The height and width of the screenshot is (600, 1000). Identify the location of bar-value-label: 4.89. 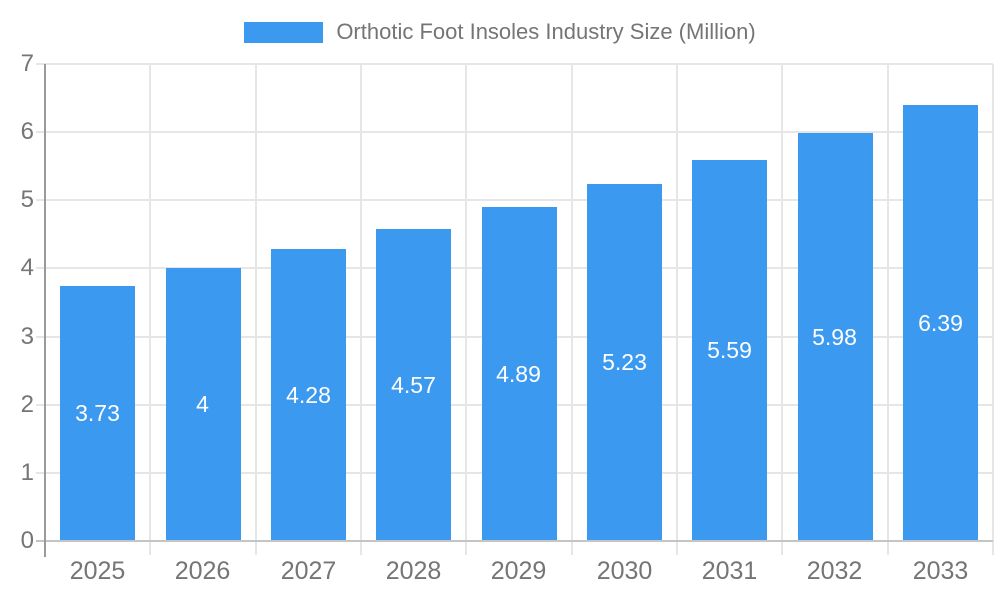
(518, 374).